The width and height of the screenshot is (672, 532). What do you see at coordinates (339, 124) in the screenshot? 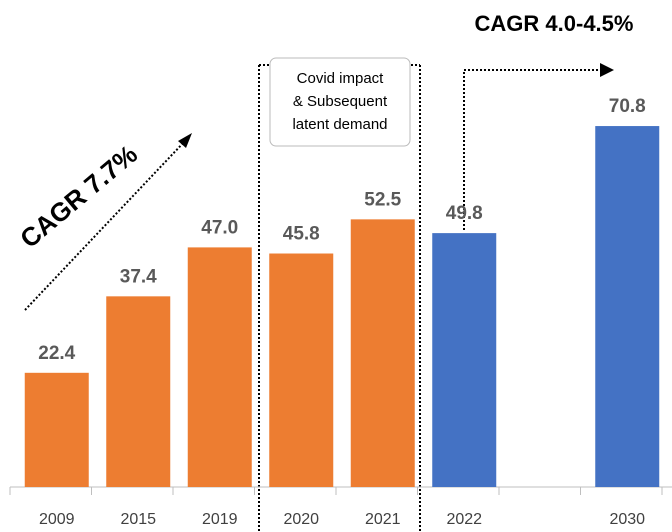
I see `covid-note-line: latent demand` at bounding box center [339, 124].